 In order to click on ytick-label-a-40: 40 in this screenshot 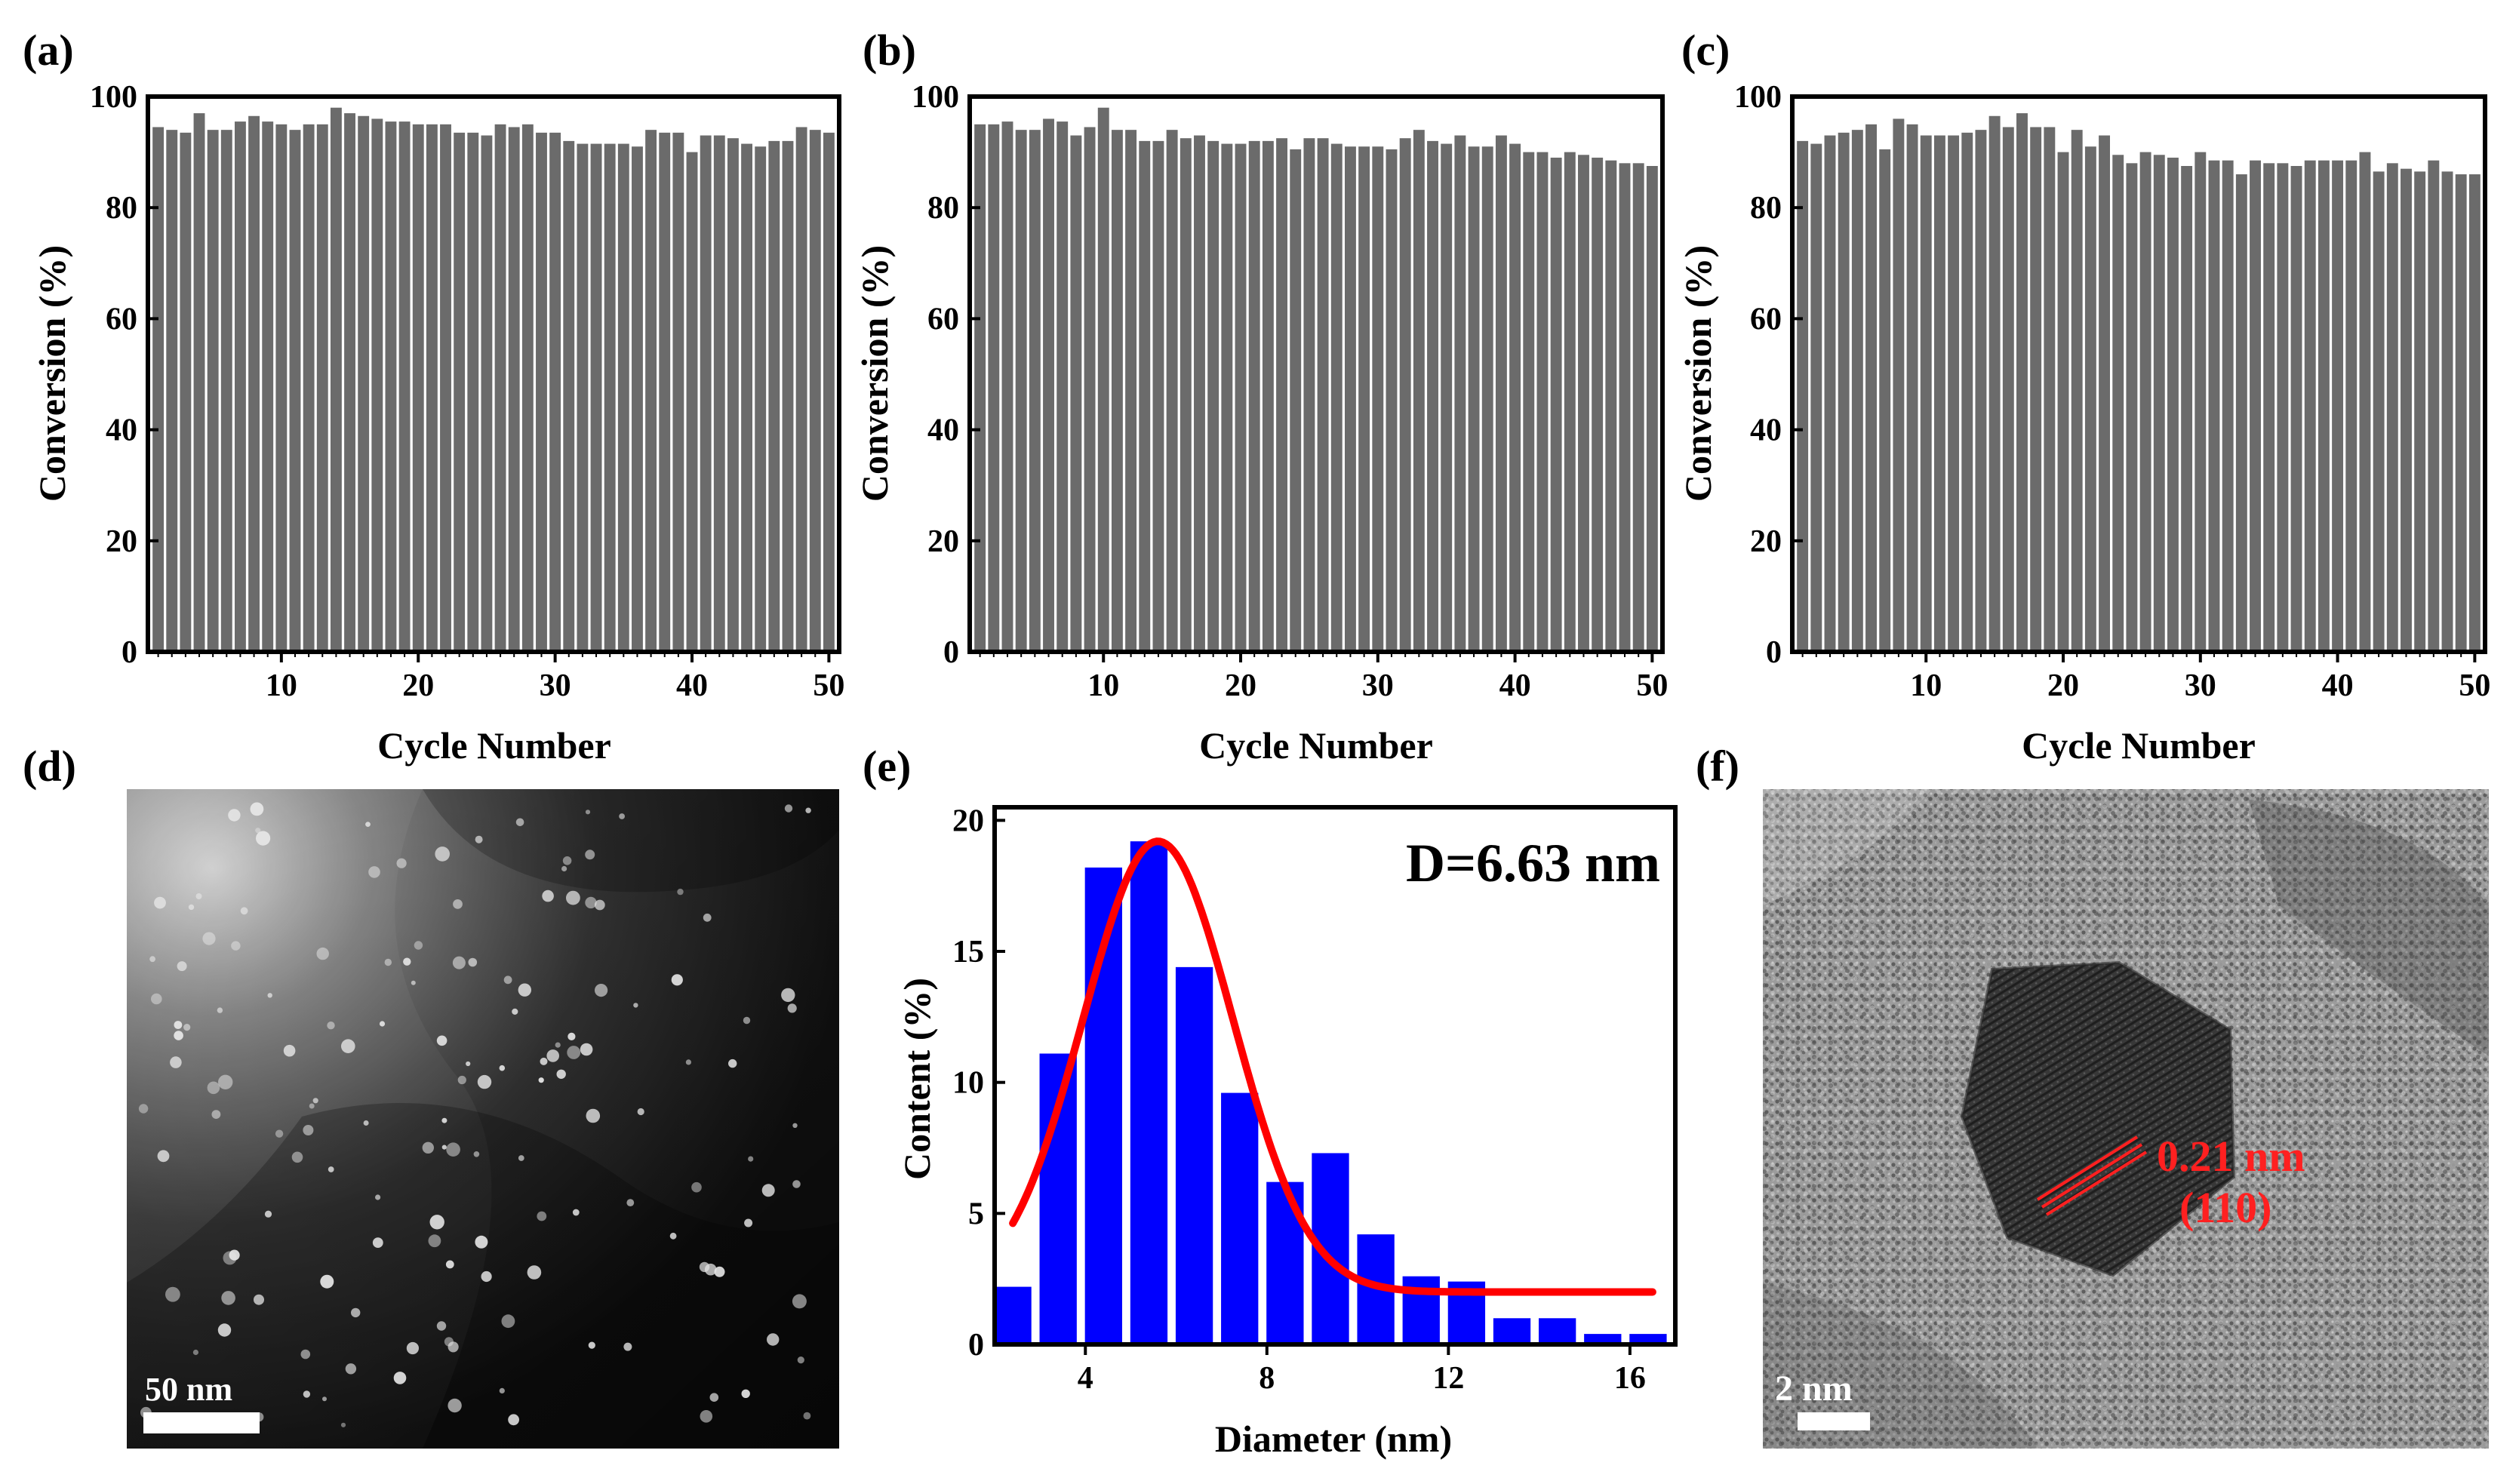, I will do `click(122, 430)`.